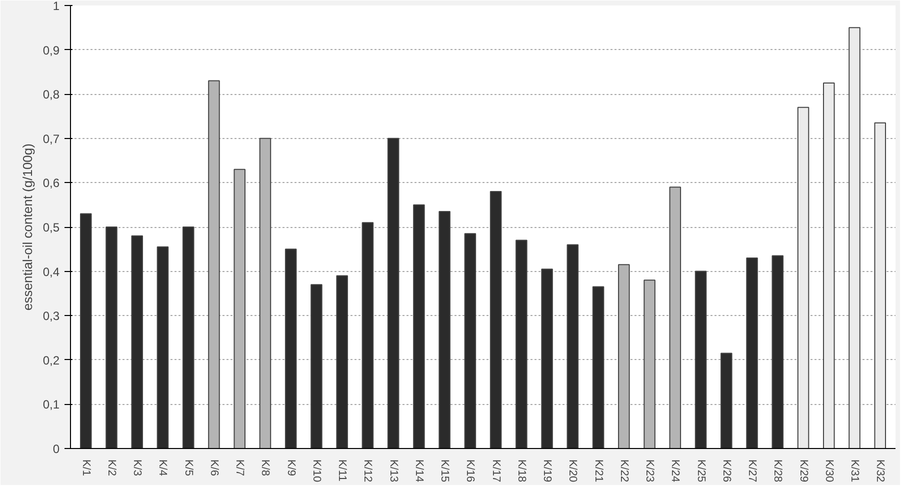 The width and height of the screenshot is (914, 497). I want to click on x-tick-label: K/26, so click(726, 471).